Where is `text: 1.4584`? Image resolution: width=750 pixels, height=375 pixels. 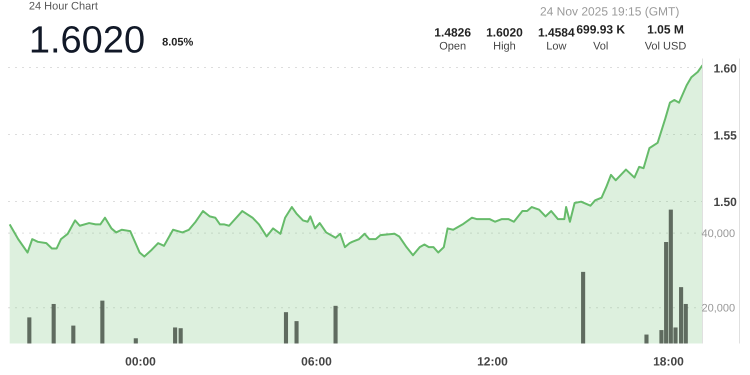
text: 1.4584 is located at coordinates (556, 33).